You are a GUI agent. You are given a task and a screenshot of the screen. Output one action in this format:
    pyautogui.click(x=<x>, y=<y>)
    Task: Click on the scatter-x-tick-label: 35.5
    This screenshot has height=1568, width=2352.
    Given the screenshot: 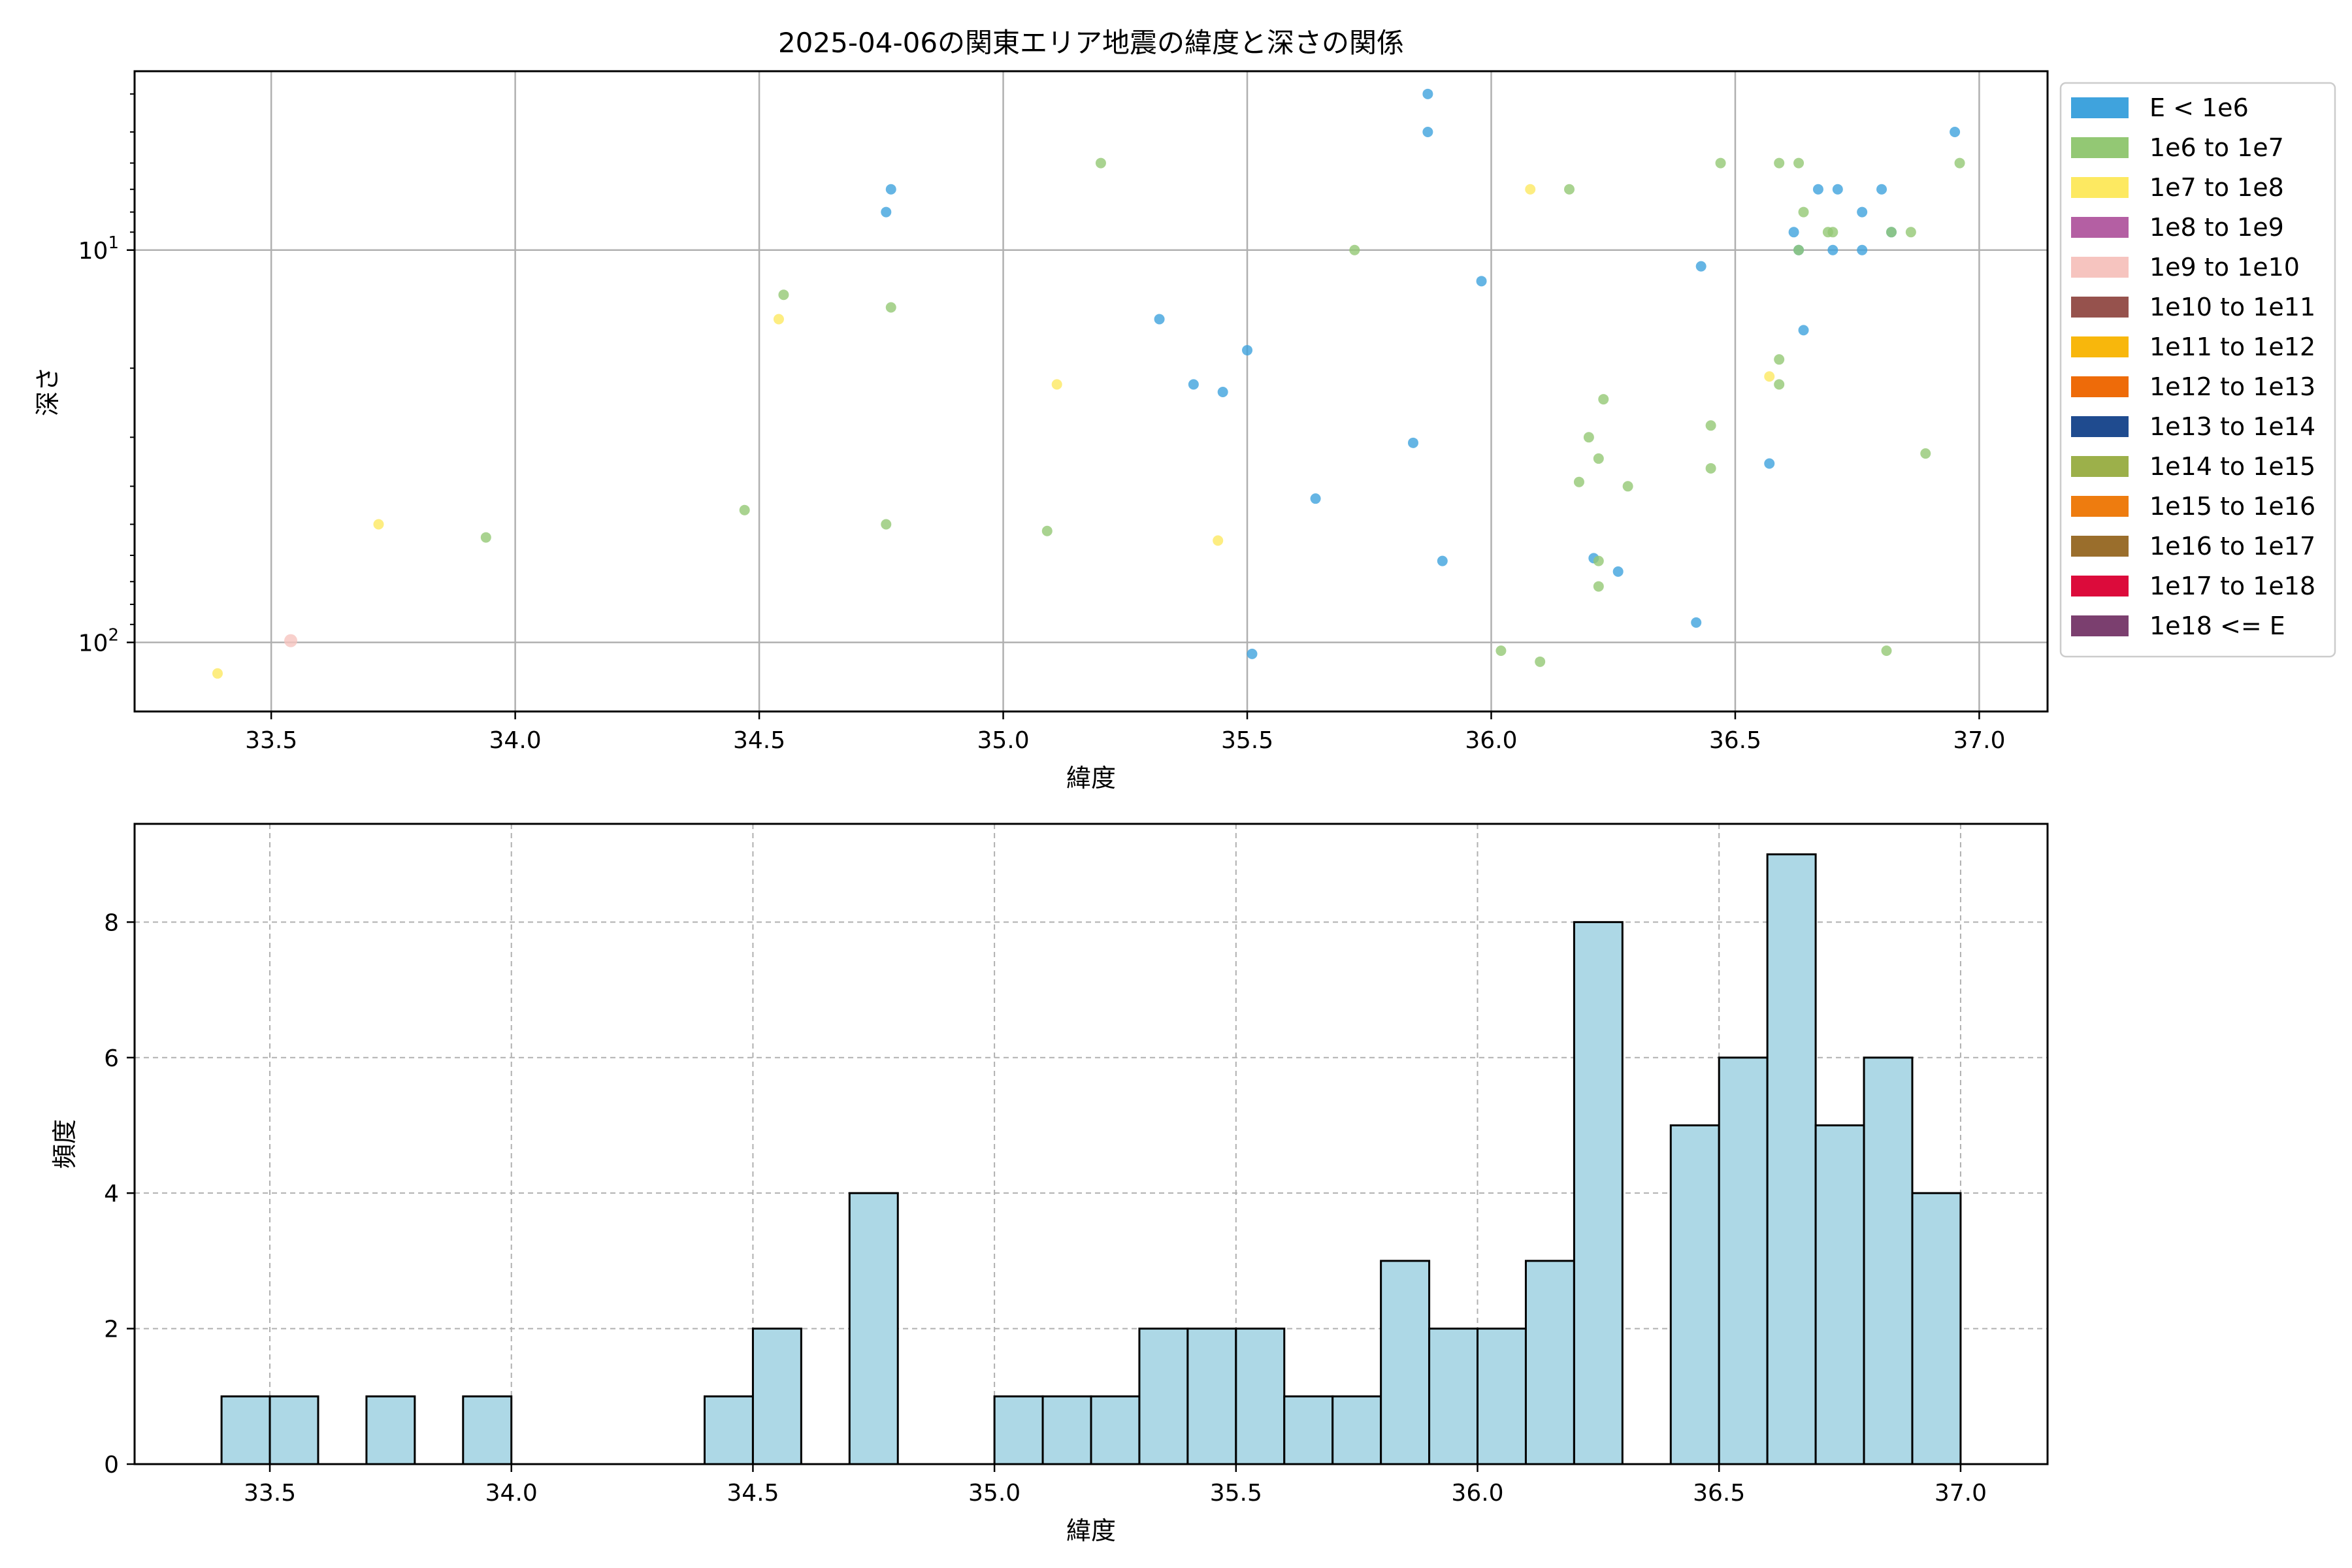 What is the action you would take?
    pyautogui.click(x=1247, y=740)
    